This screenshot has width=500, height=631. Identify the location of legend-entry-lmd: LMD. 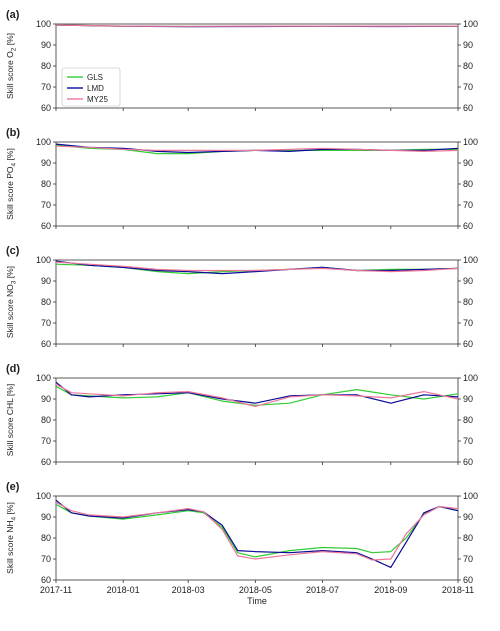
(95, 88).